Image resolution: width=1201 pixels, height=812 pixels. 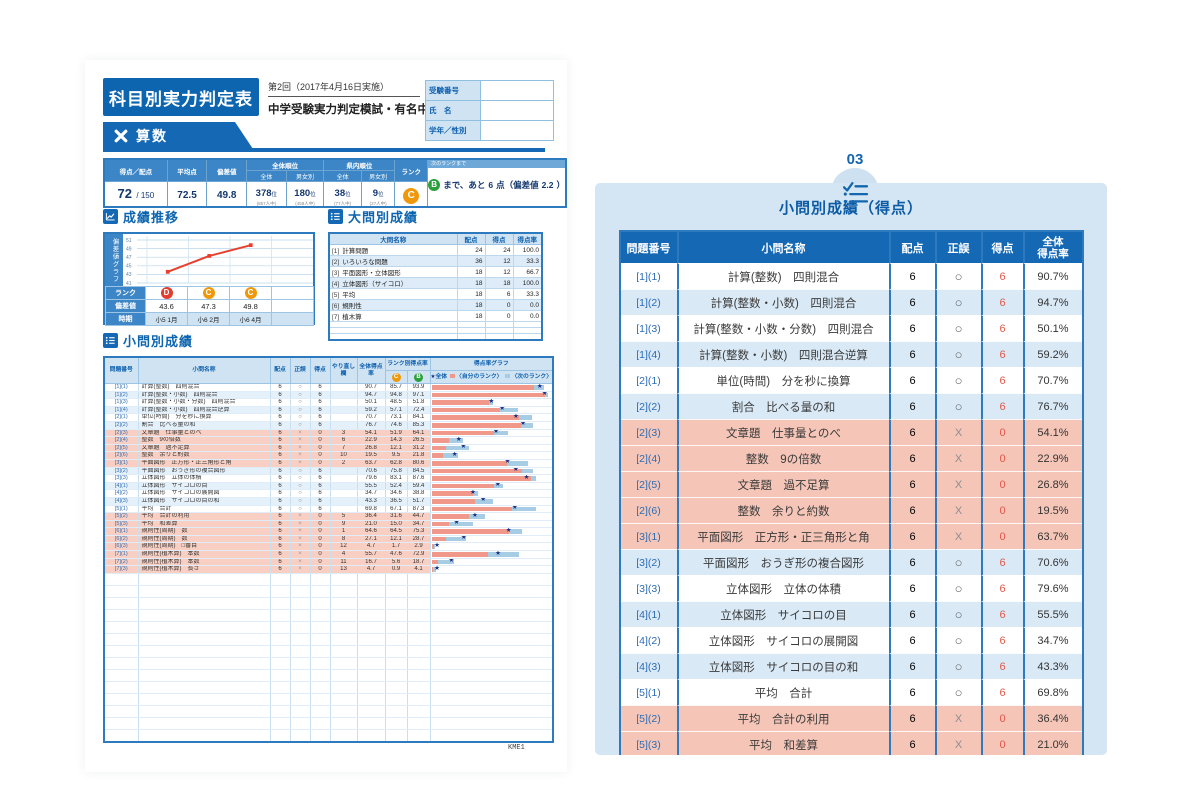 I want to click on rank-b-rate-cell: 80.6, so click(x=419, y=463).